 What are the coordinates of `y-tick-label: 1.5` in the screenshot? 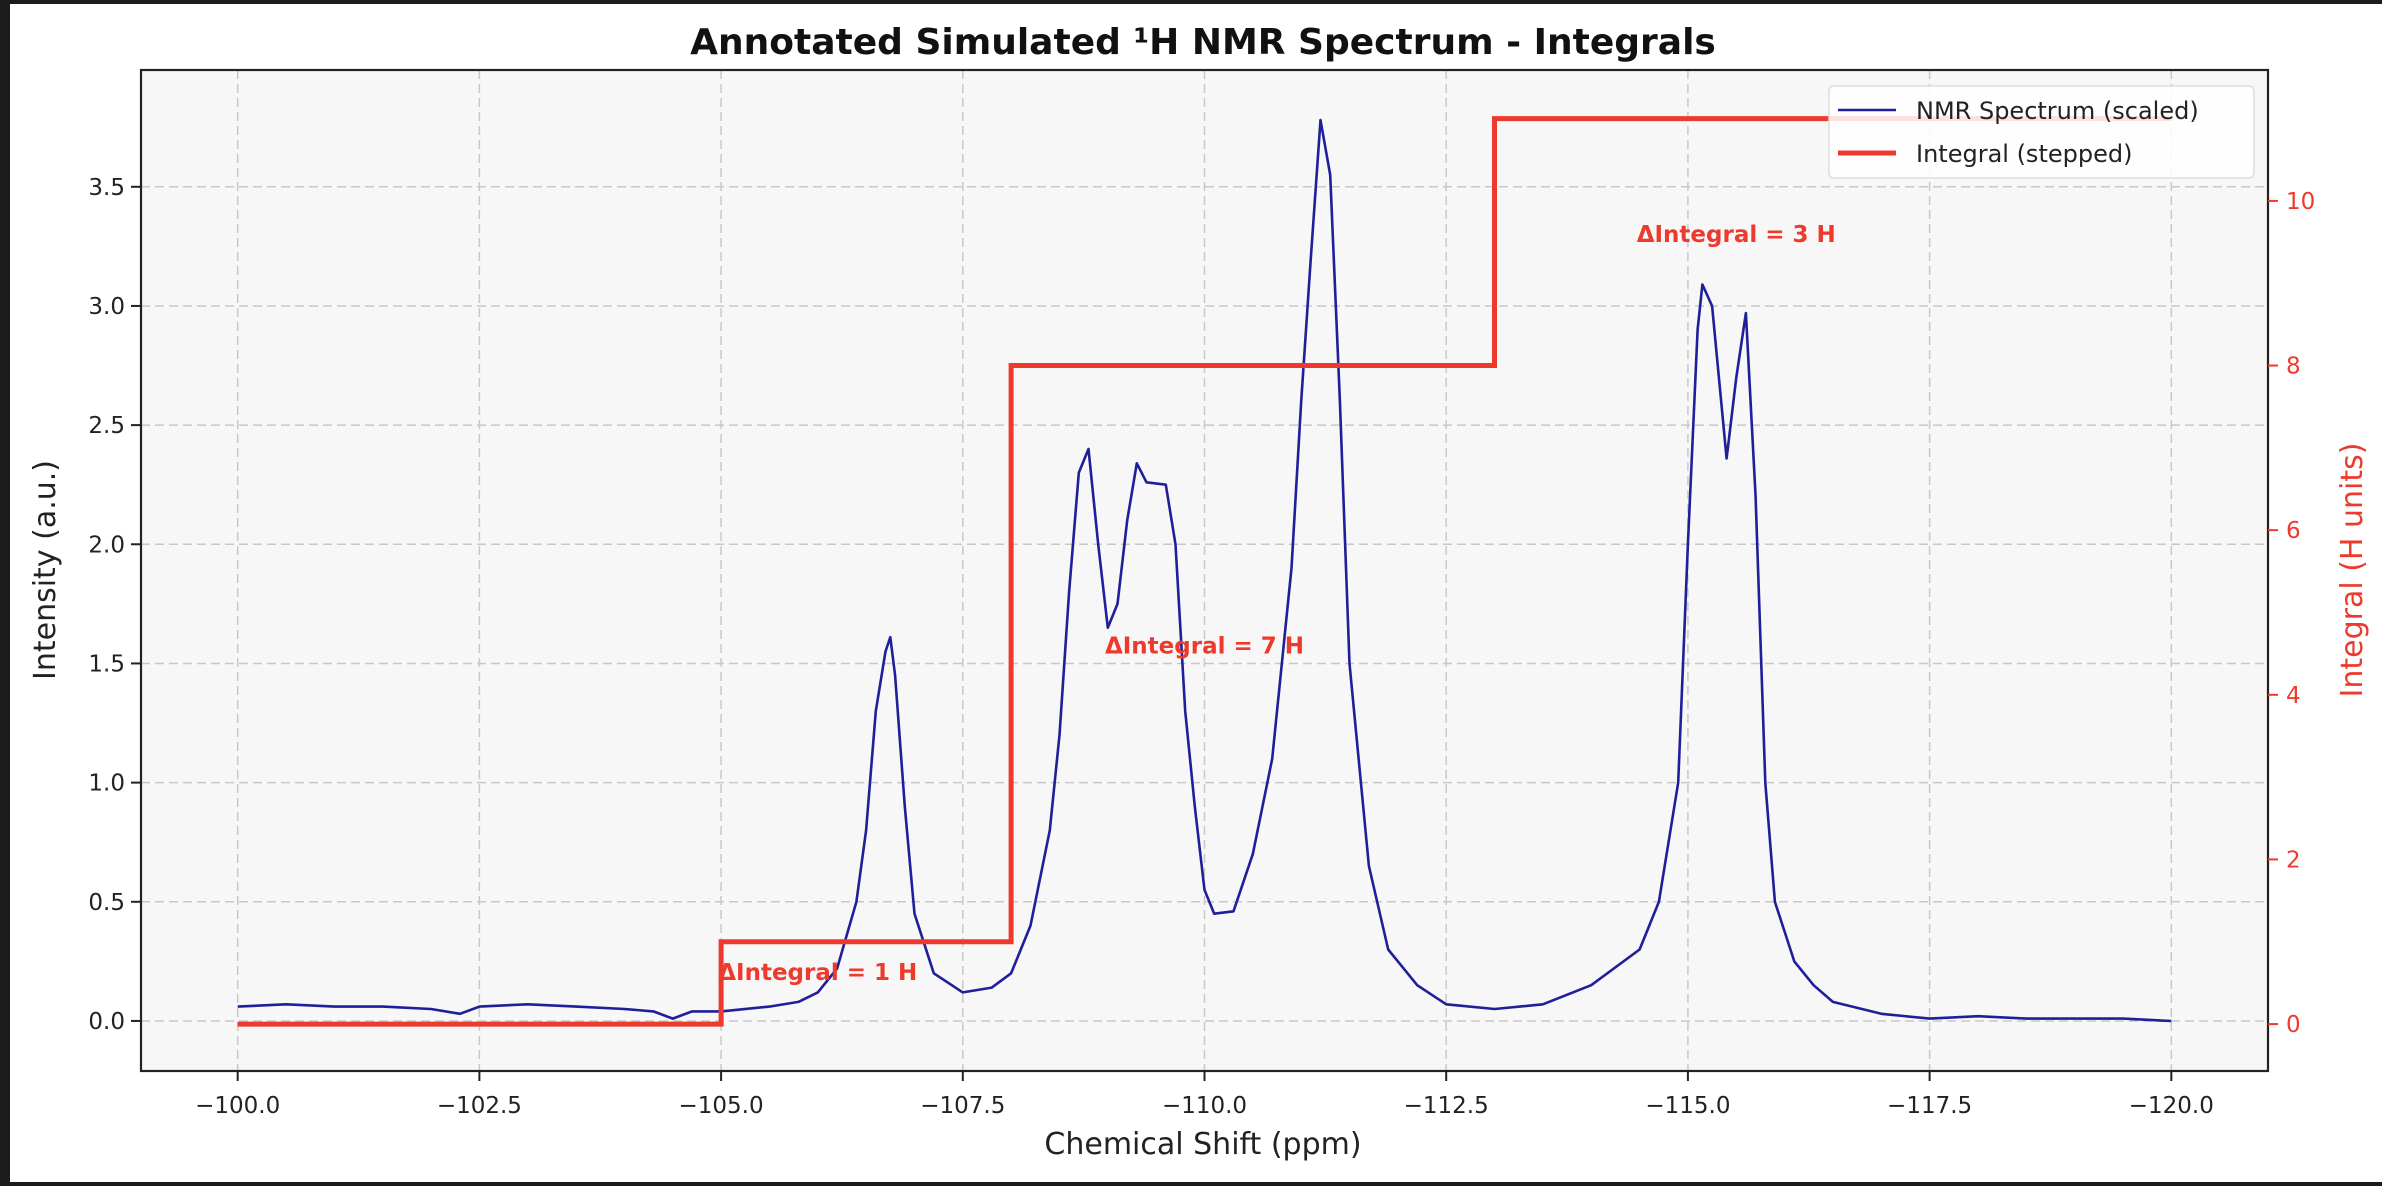 It's located at (106, 664).